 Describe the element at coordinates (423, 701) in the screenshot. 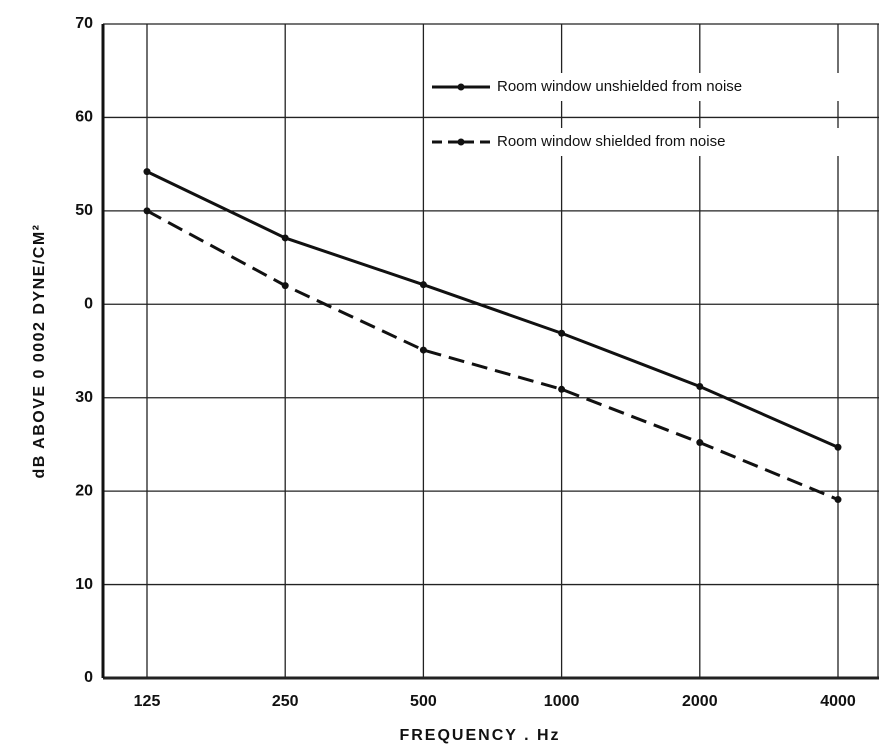

I see `x-tick-label: 500` at that location.